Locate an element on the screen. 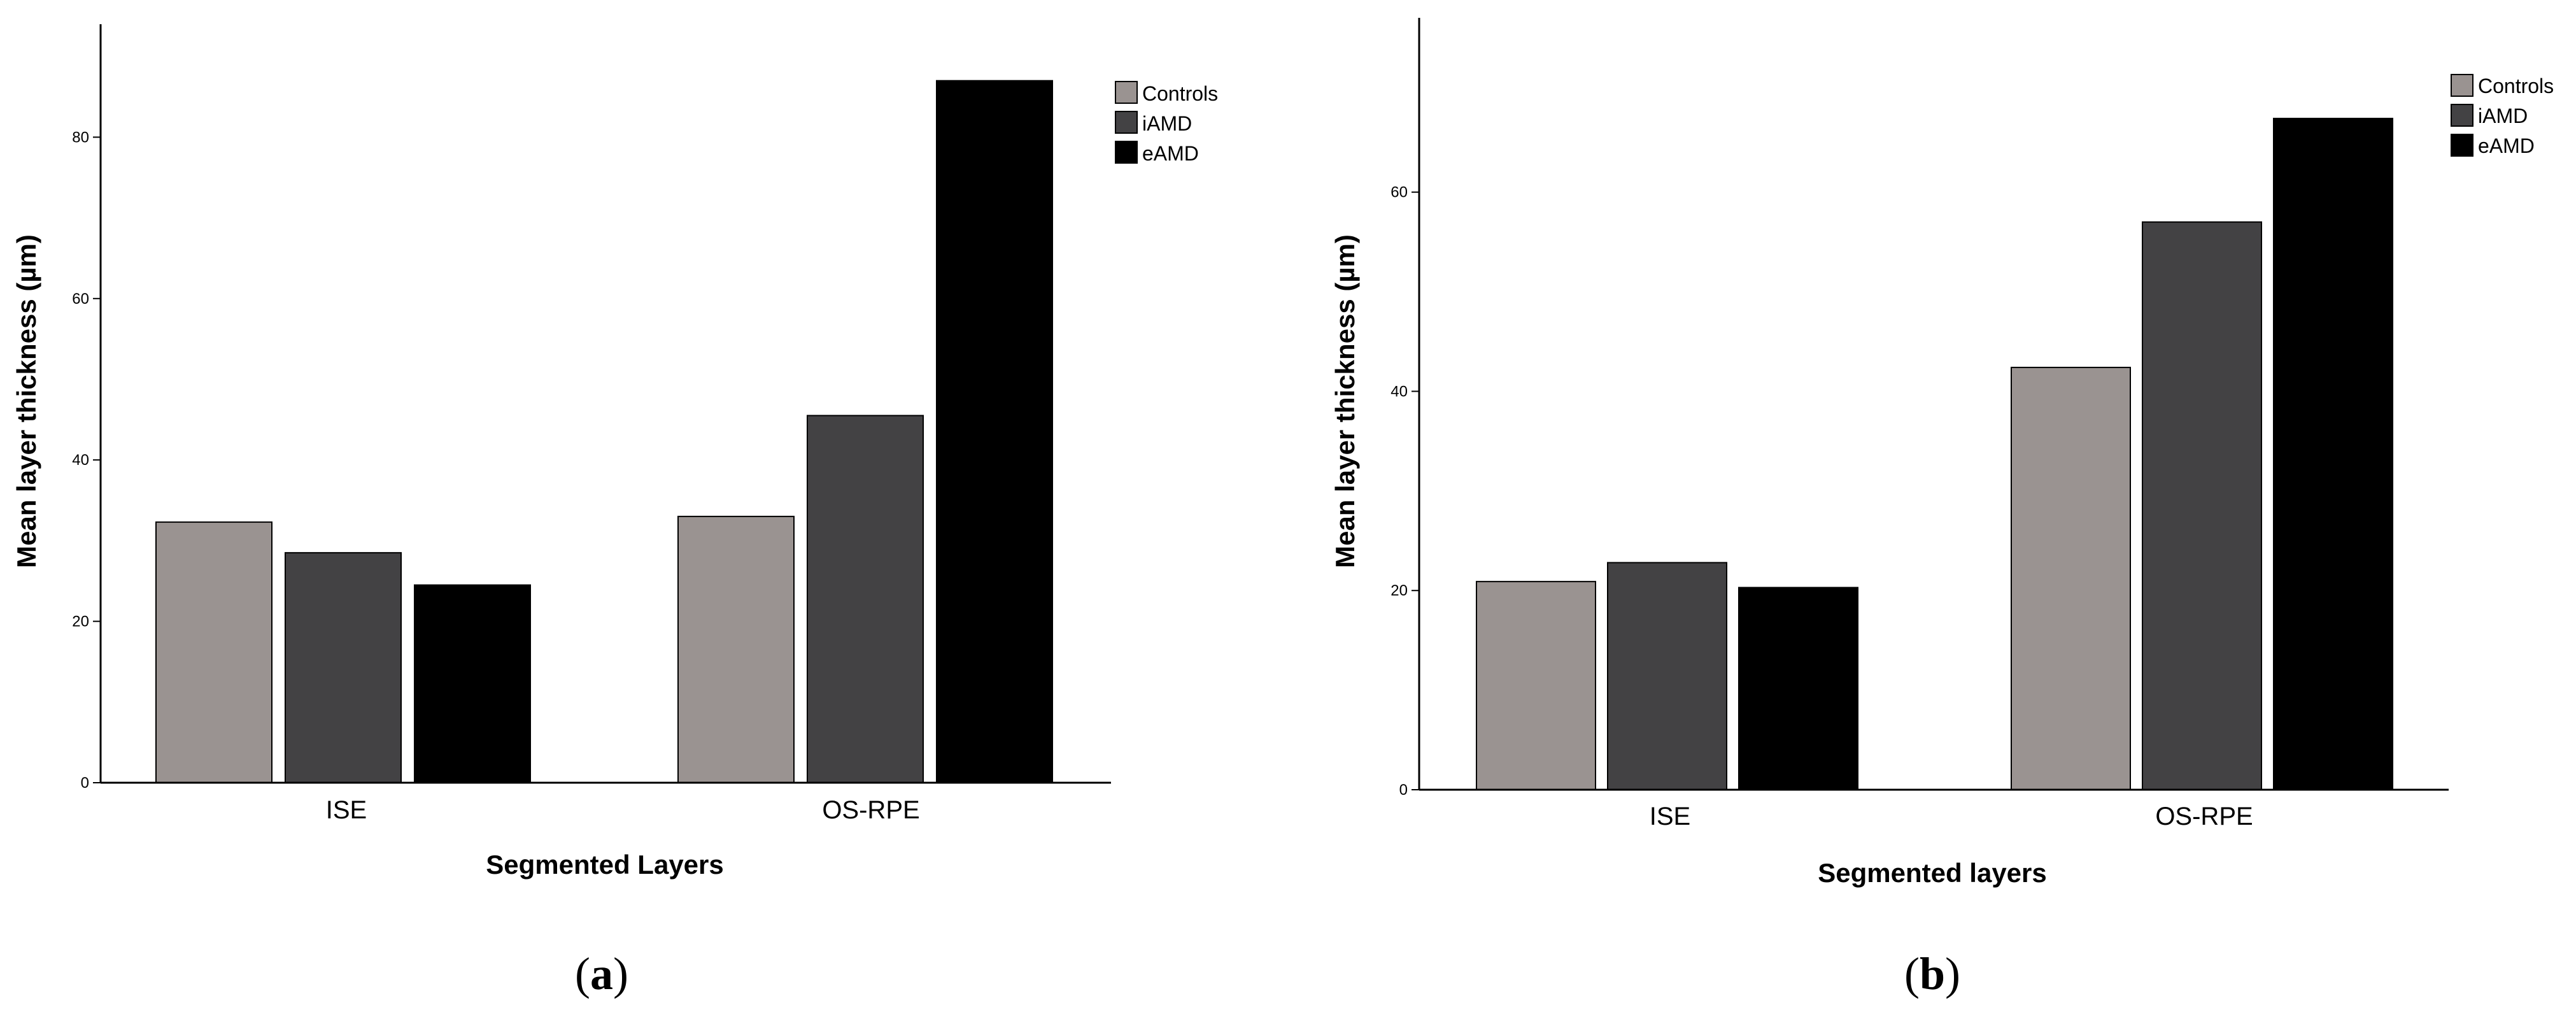 Image resolution: width=2576 pixels, height=1026 pixels. y-ticks-group: 0 20 40 60 80 is located at coordinates (86, 460).